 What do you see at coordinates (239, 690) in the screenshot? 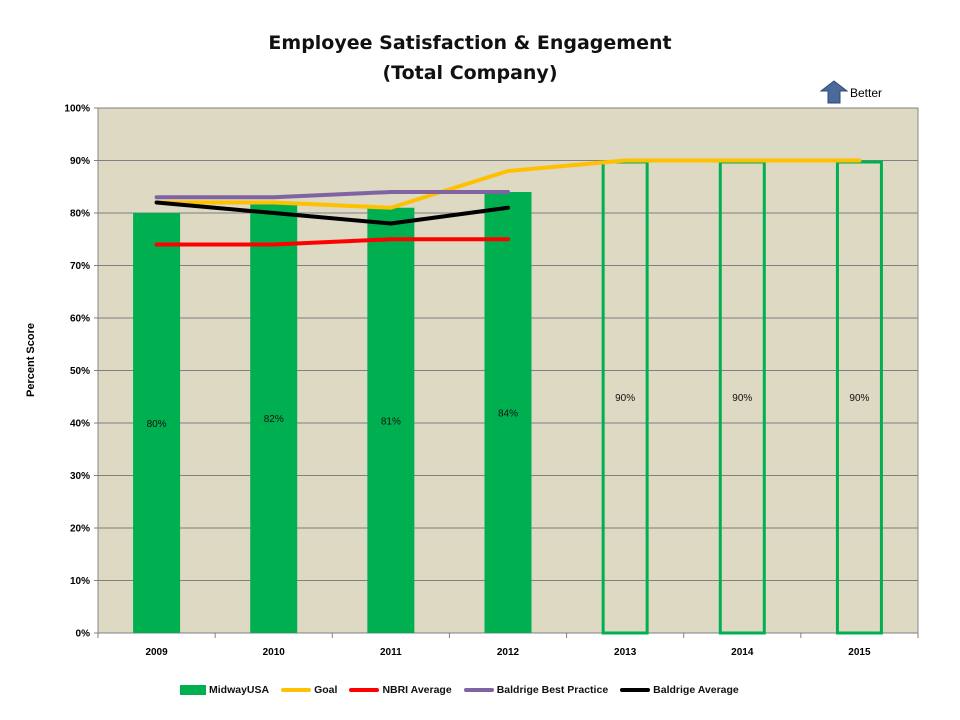
I see `legend-label: MidwayUSA` at bounding box center [239, 690].